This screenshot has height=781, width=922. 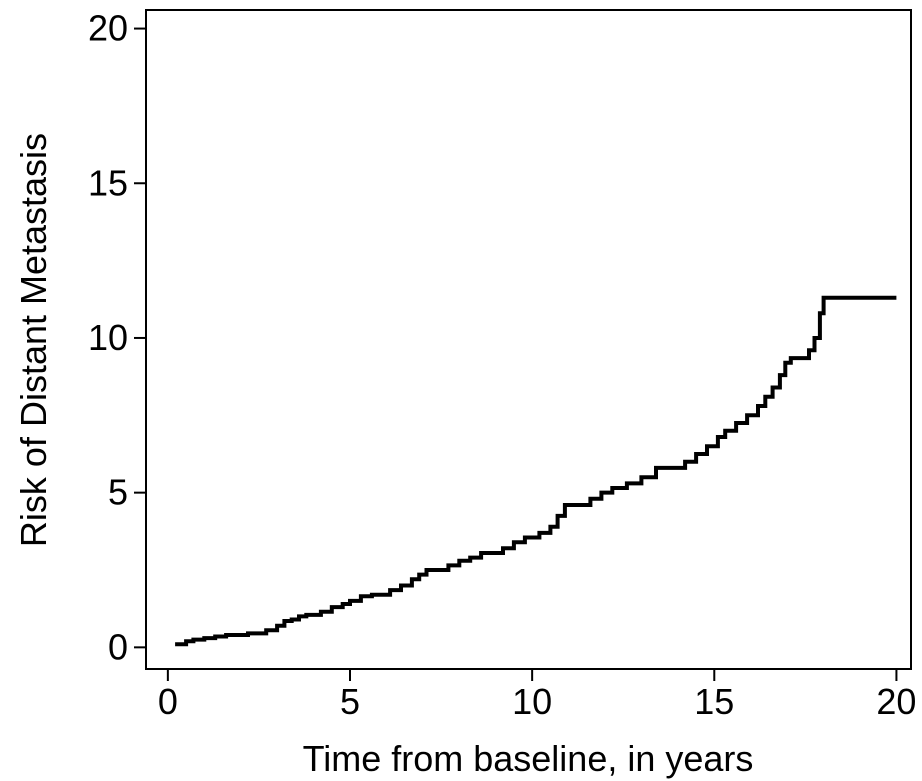 I want to click on y-tick-label: 0, so click(x=118, y=646).